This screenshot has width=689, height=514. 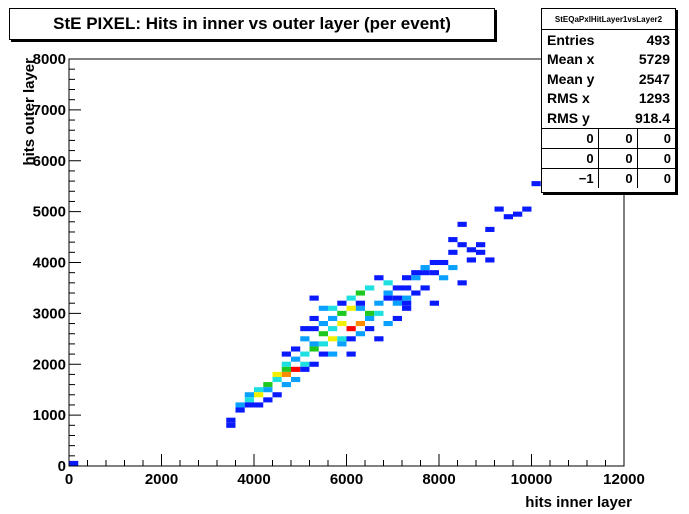 I want to click on stats-row-entries: Entries 493, so click(x=608, y=40).